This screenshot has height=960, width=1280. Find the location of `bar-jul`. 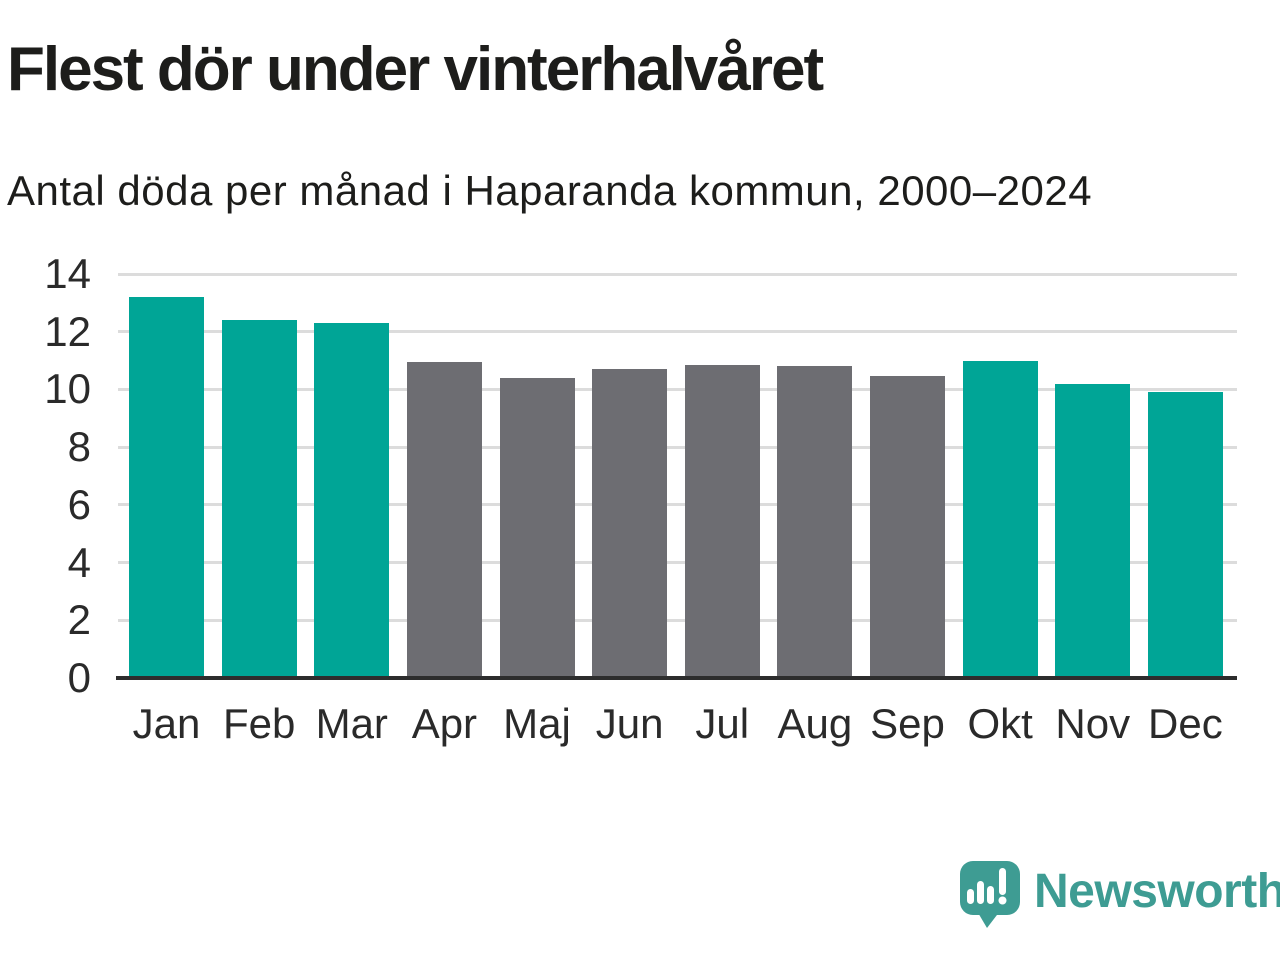

bar-jul is located at coordinates (722, 521).